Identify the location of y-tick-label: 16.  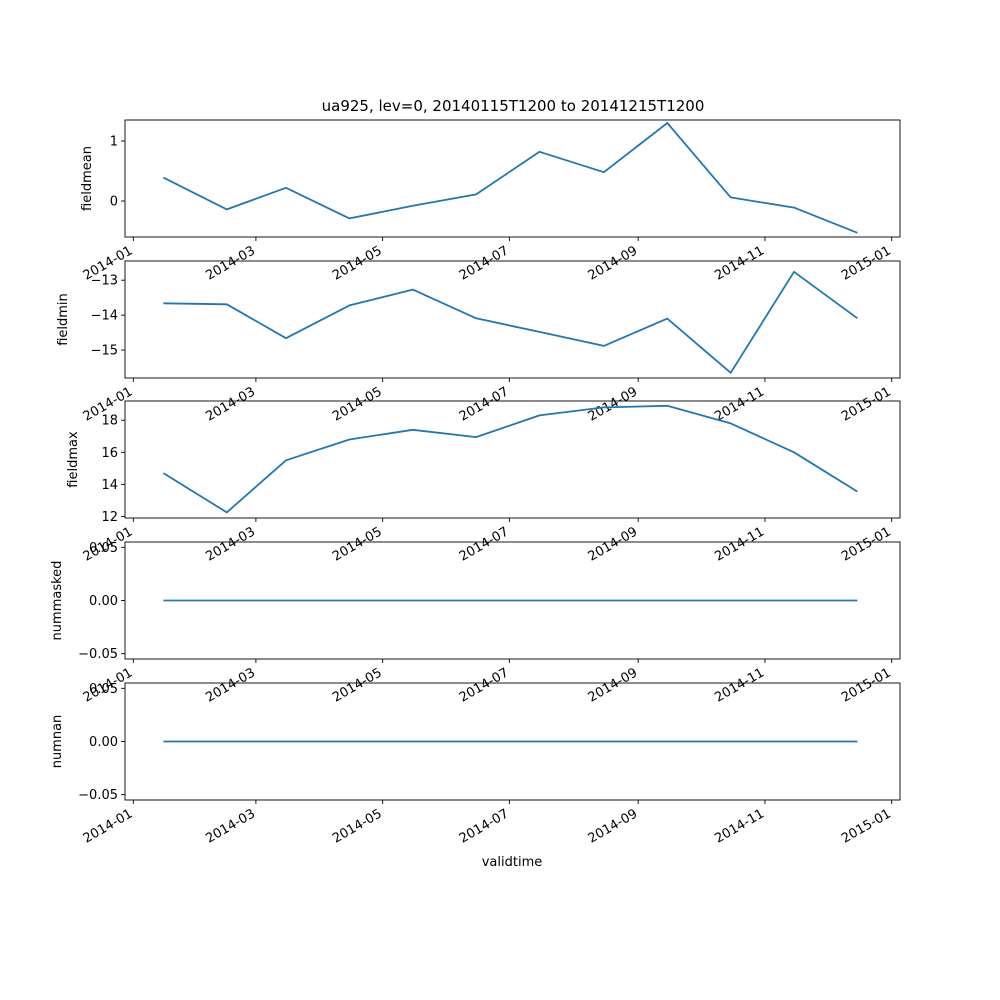
(109, 453).